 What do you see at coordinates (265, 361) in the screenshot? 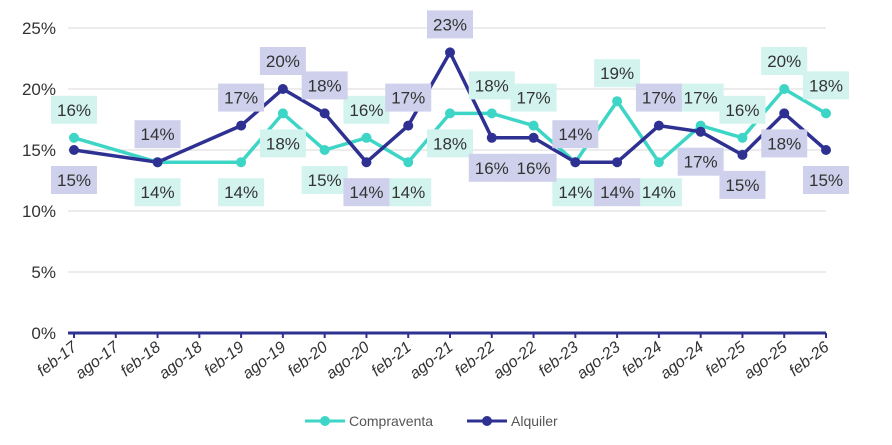
I see `x-tick-label: ago-19` at bounding box center [265, 361].